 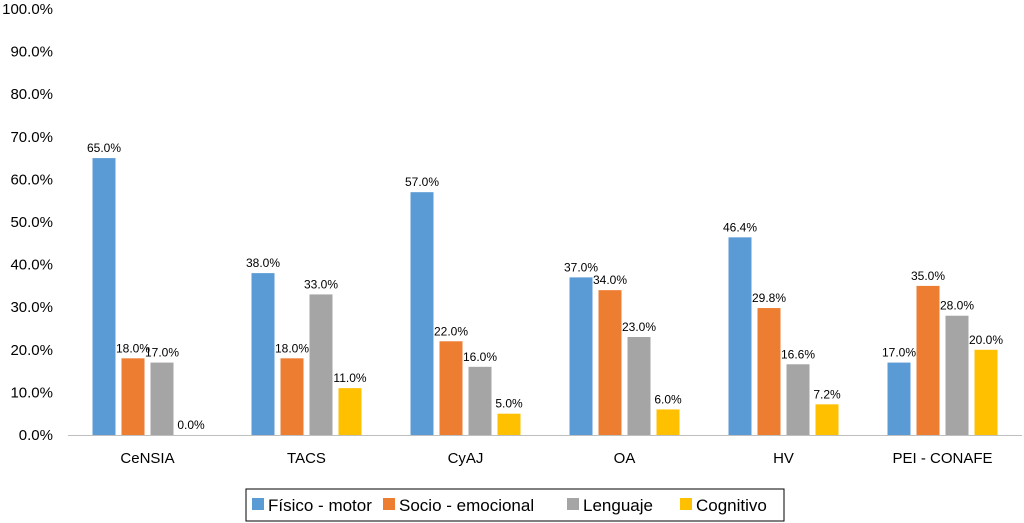 I want to click on x-category-label: PEI - CONAFE, so click(x=942, y=458).